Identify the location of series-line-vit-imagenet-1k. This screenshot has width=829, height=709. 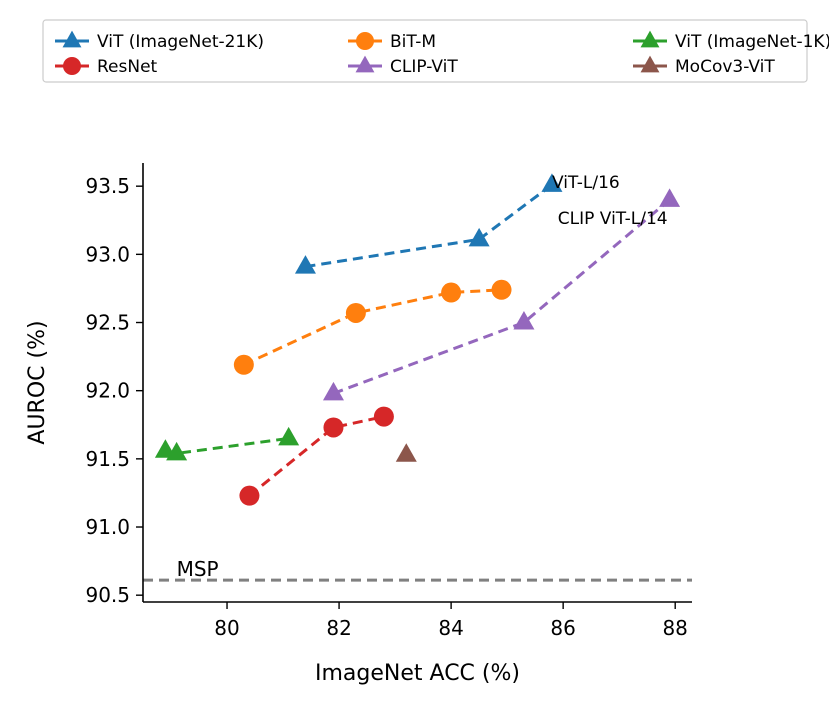
(227, 445).